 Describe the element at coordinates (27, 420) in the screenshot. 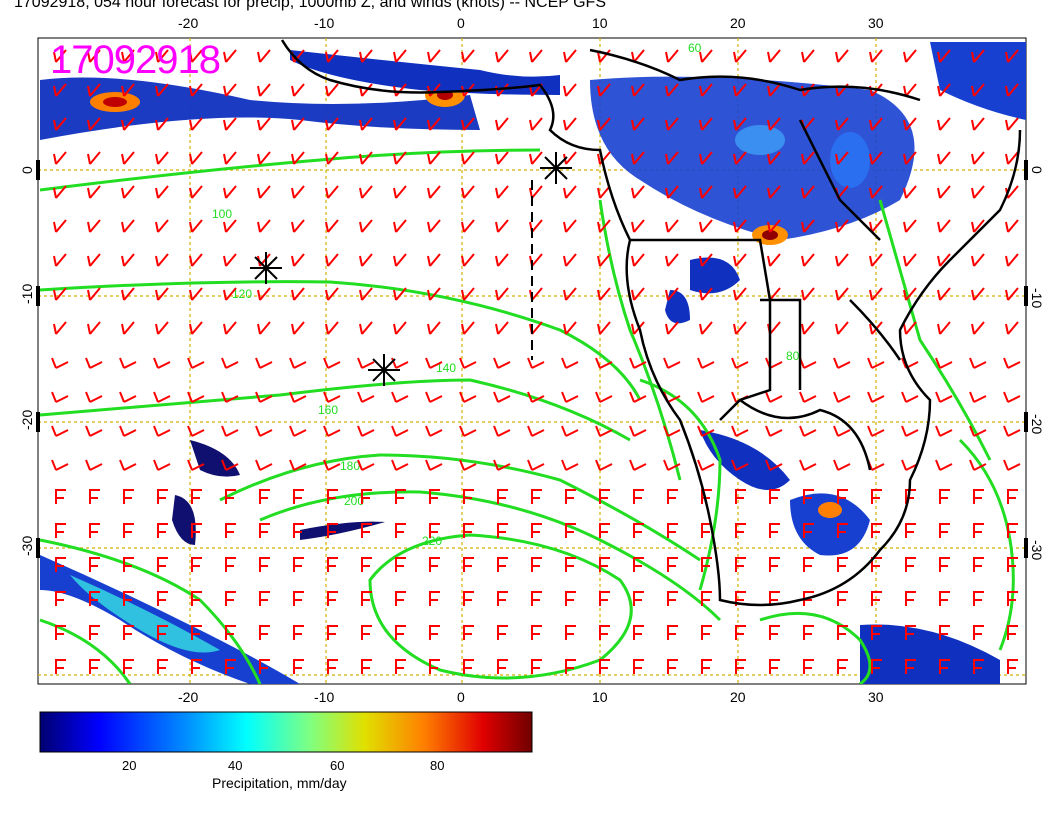

I see `lat-tick-left: -20` at that location.